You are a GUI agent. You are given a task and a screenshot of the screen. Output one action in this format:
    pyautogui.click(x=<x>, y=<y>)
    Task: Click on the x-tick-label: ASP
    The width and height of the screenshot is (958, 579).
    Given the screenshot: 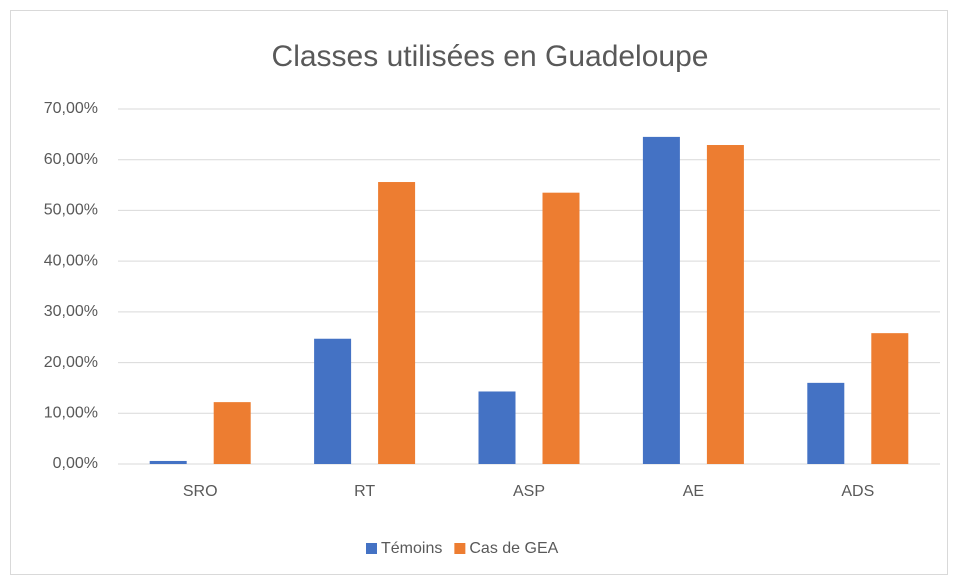 What is the action you would take?
    pyautogui.click(x=529, y=491)
    